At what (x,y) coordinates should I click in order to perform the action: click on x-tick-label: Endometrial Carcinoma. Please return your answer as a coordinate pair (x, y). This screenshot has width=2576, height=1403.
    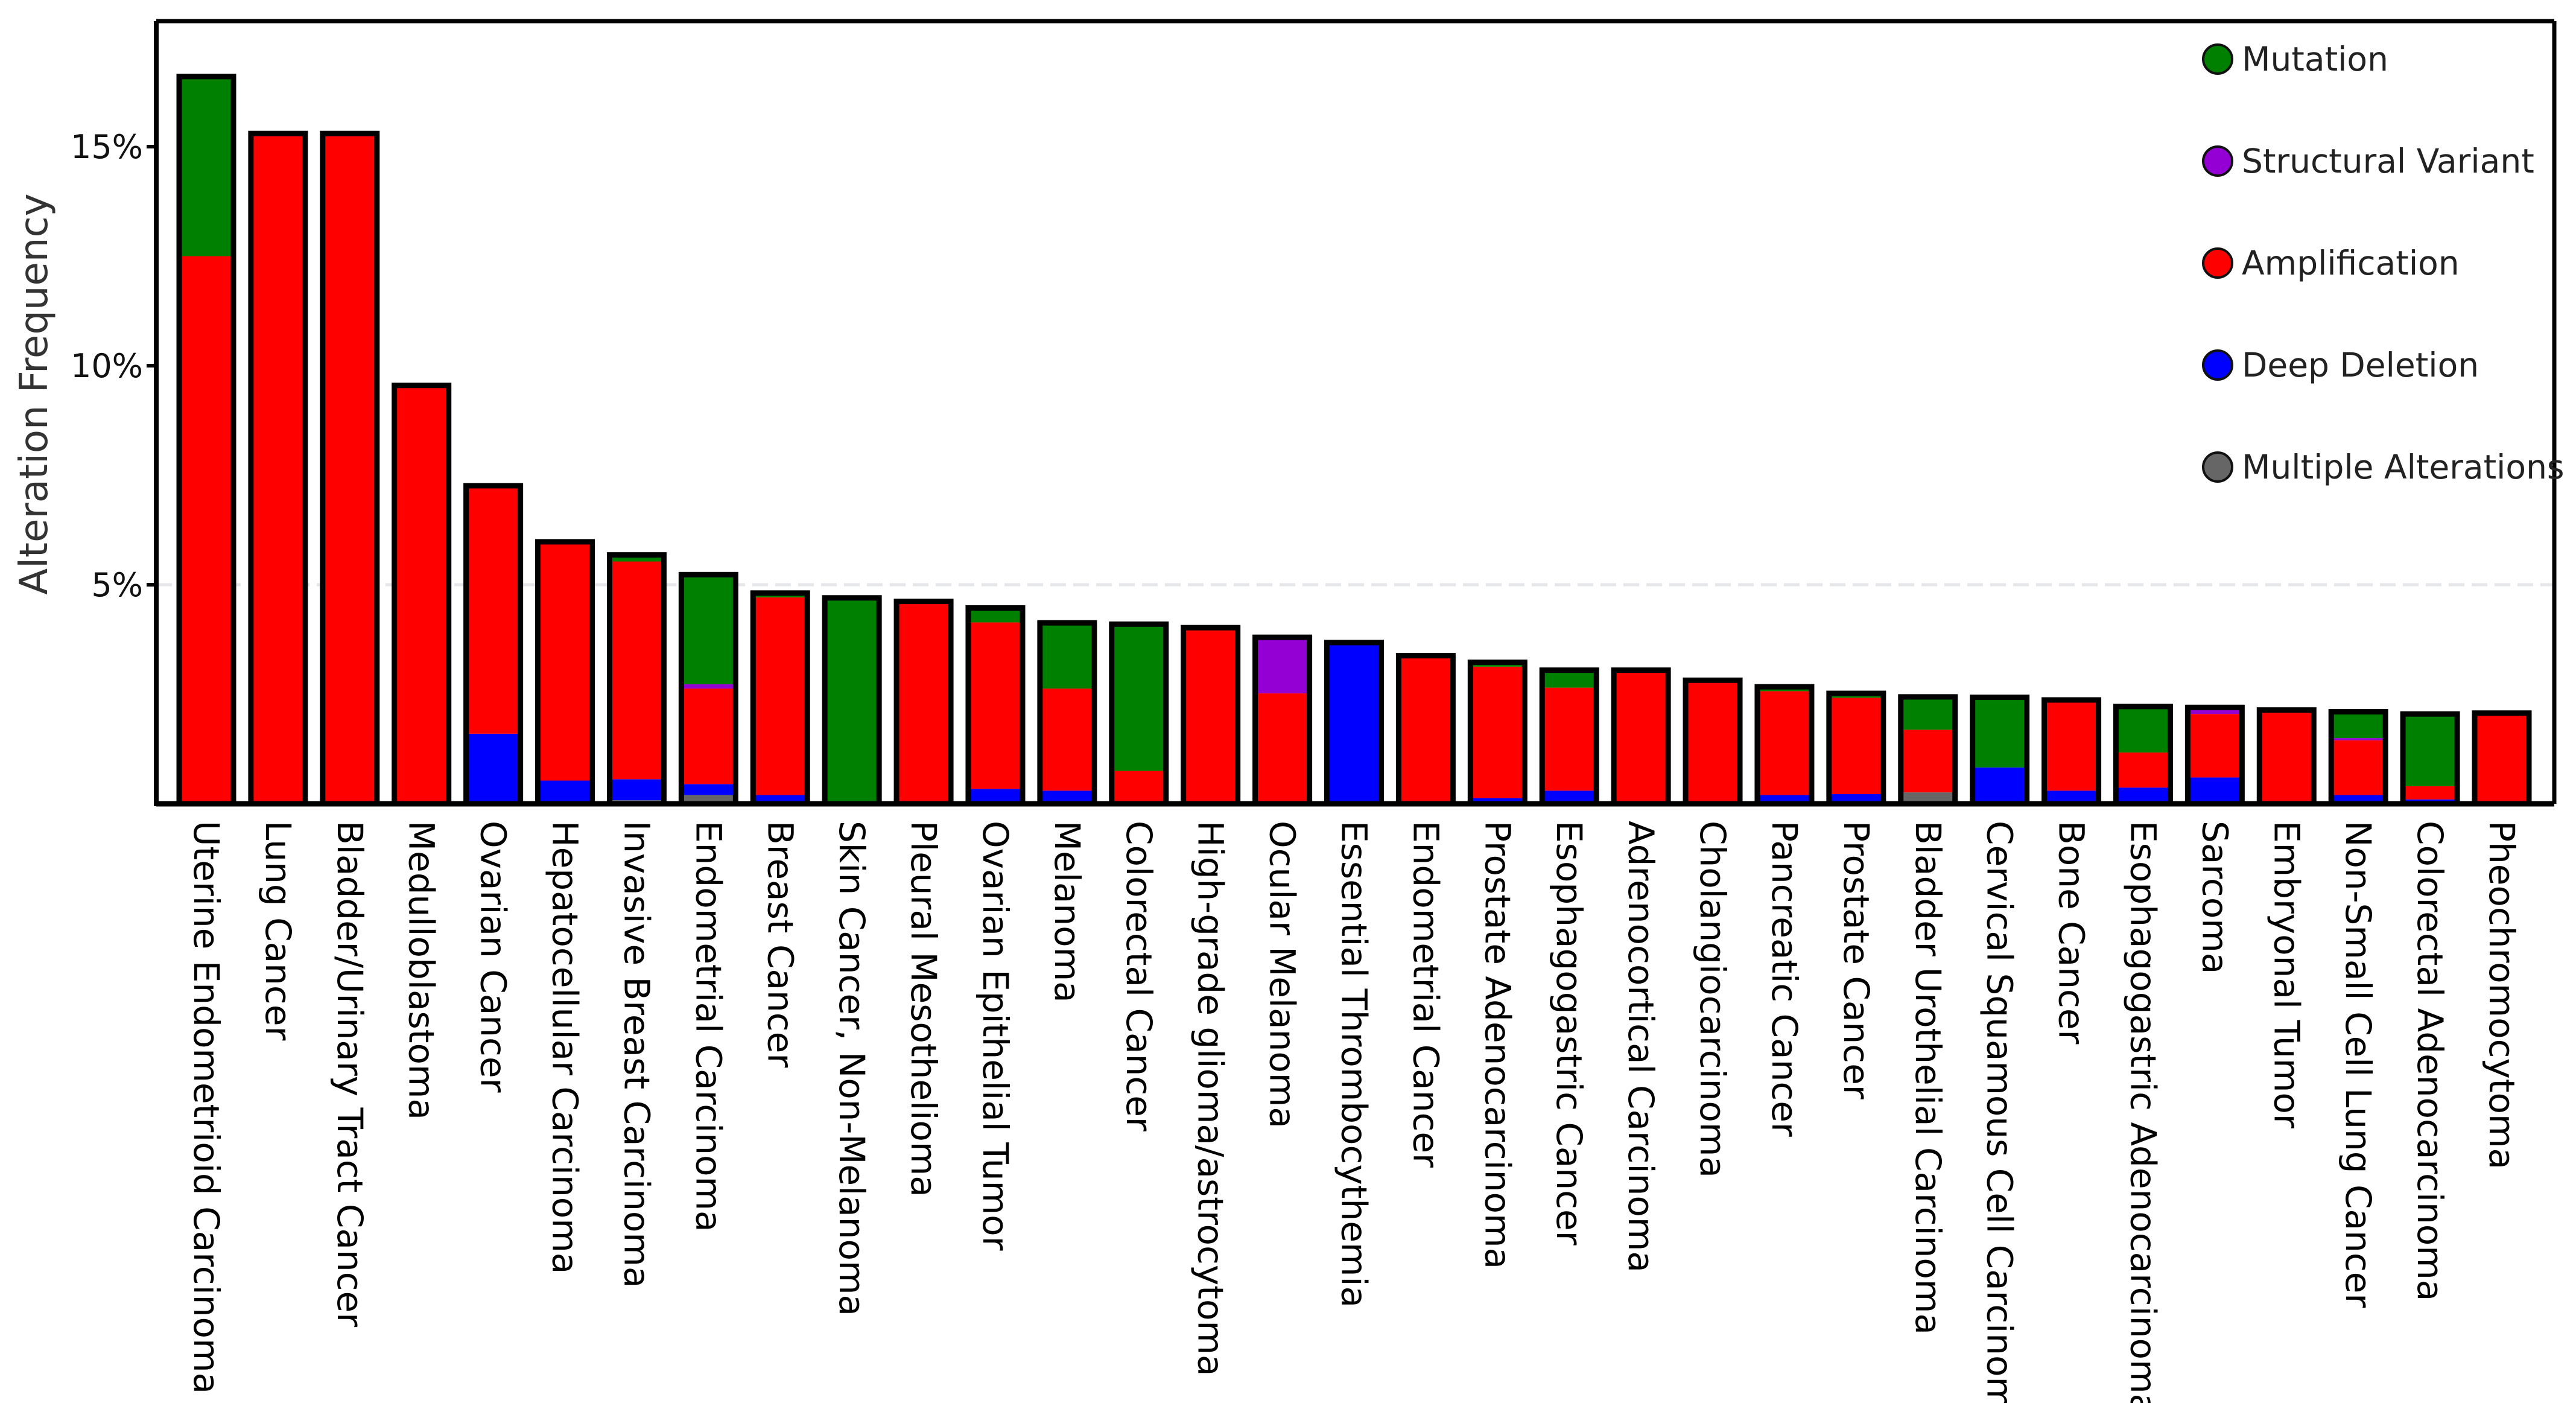
    Looking at the image, I should click on (709, 1026).